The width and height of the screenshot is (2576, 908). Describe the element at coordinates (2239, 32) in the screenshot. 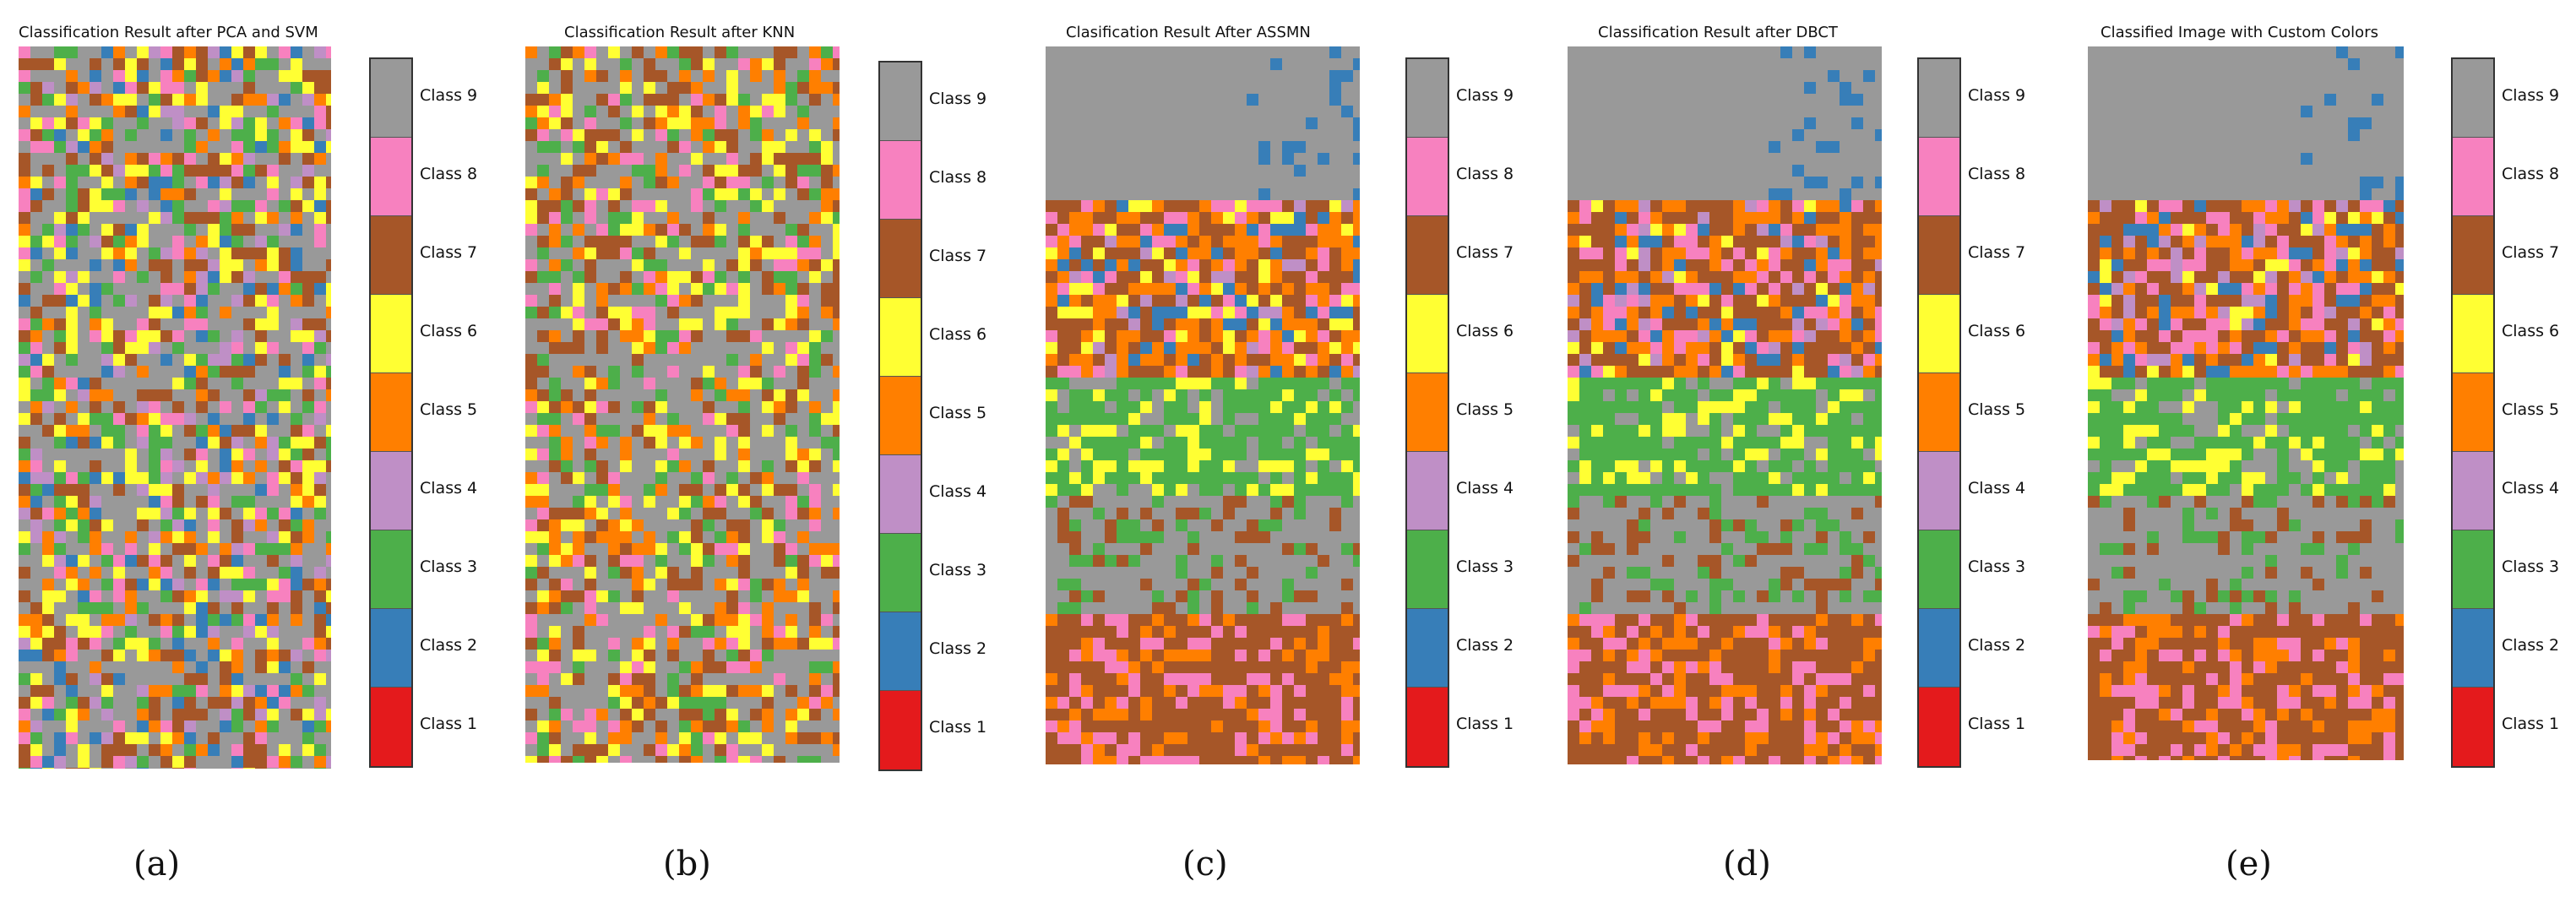

I see `panel-title: Classified Image with Custom Colors` at that location.